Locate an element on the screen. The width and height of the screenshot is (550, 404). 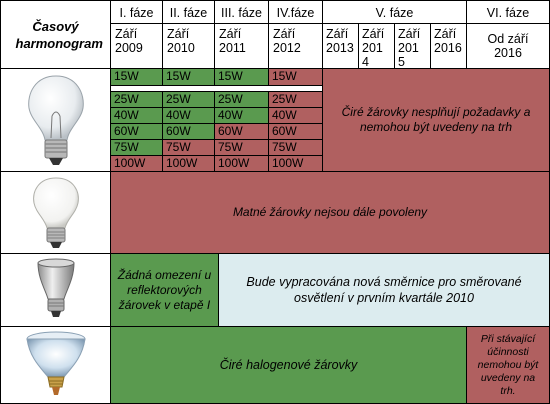
watt-25-phase-4: 25W is located at coordinates (295, 99).